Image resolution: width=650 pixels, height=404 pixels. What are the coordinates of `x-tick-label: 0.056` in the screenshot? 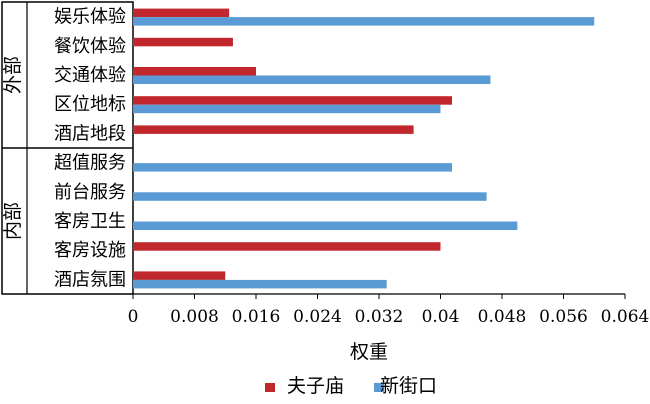 It's located at (563, 317).